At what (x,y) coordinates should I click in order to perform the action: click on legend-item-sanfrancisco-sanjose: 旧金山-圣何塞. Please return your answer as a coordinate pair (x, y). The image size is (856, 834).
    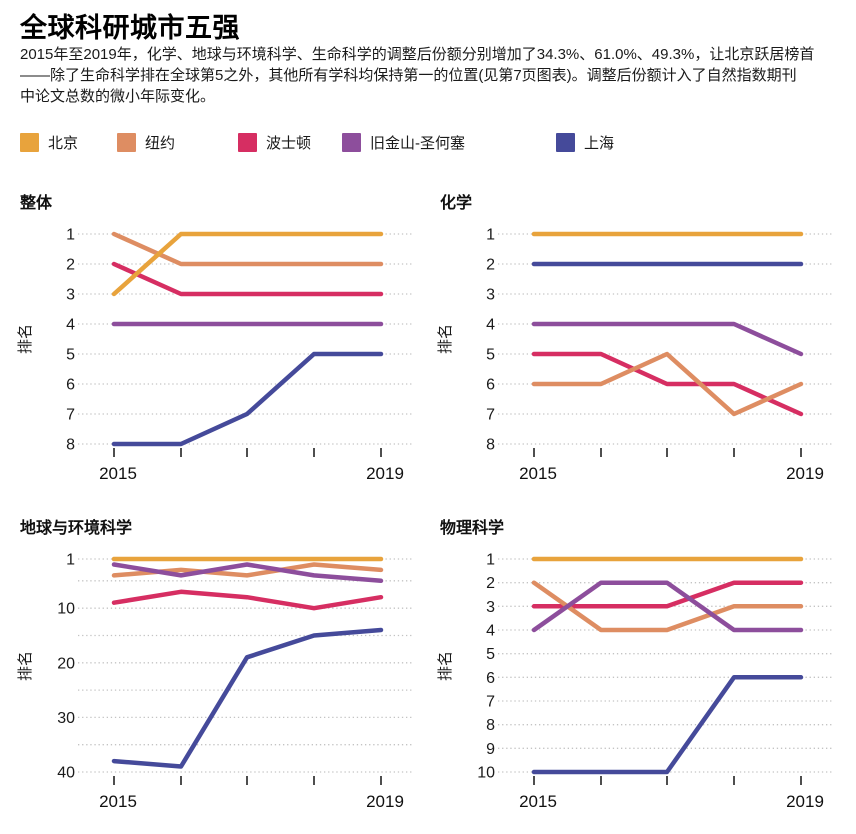
    Looking at the image, I should click on (403, 142).